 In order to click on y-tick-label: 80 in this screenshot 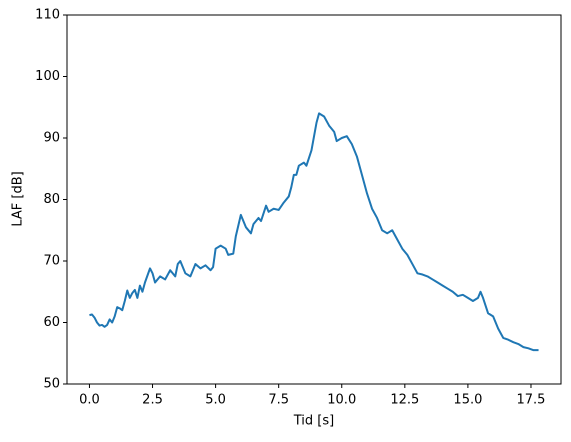, I will do `click(51, 199)`.